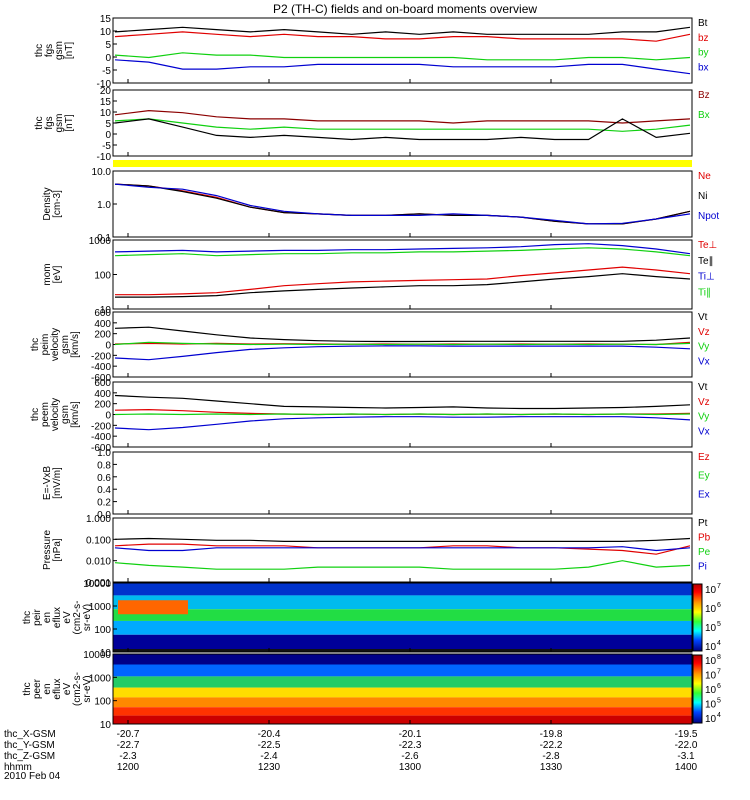 The height and width of the screenshot is (800, 750). I want to click on legend-entry: Ex, so click(704, 494).